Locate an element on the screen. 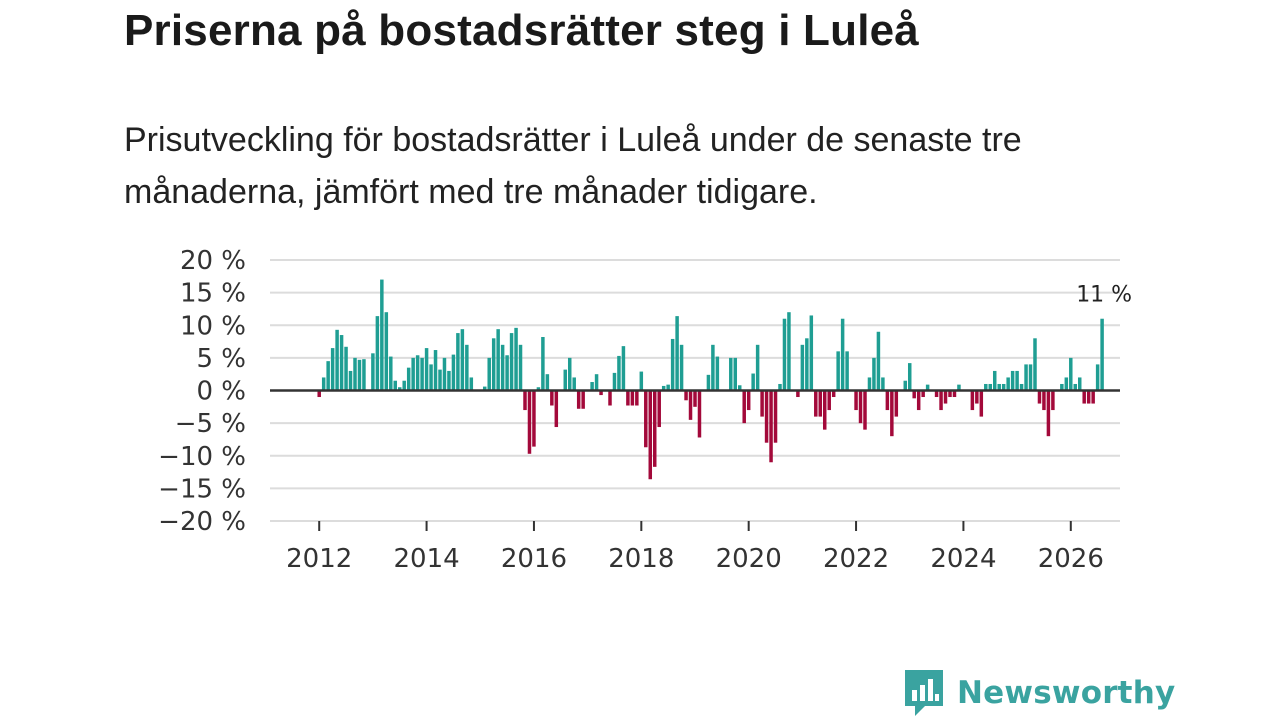  y-tick-label: −10 % is located at coordinates (202, 457).